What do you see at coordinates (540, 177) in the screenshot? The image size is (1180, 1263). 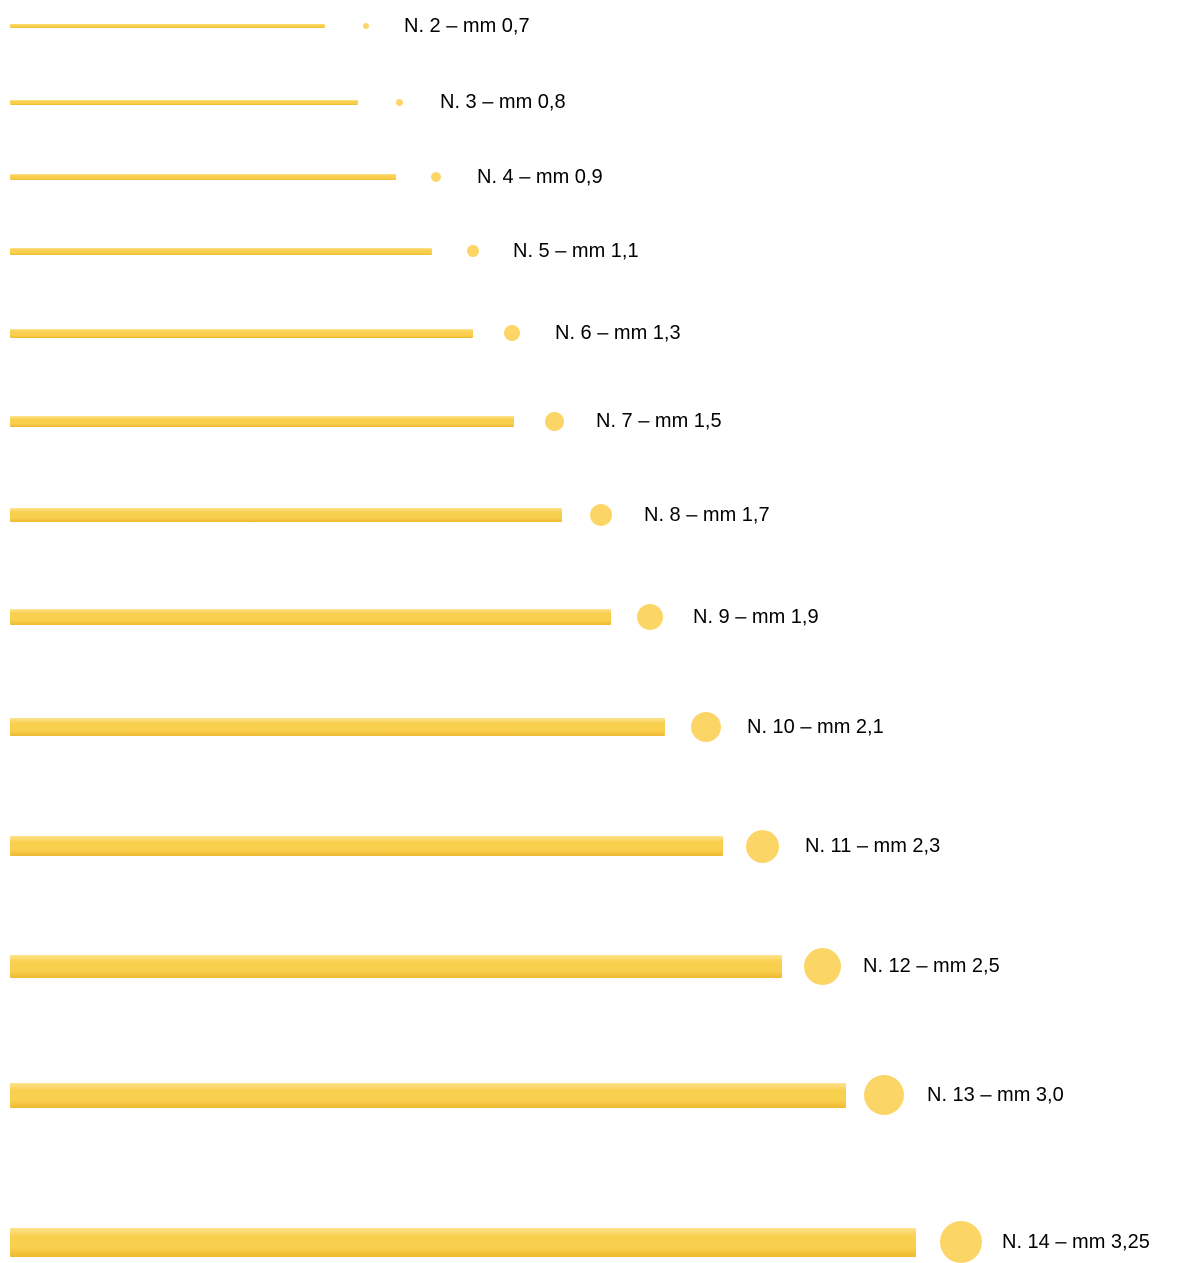 I see `size-label: N. 4 – mm 0,9` at bounding box center [540, 177].